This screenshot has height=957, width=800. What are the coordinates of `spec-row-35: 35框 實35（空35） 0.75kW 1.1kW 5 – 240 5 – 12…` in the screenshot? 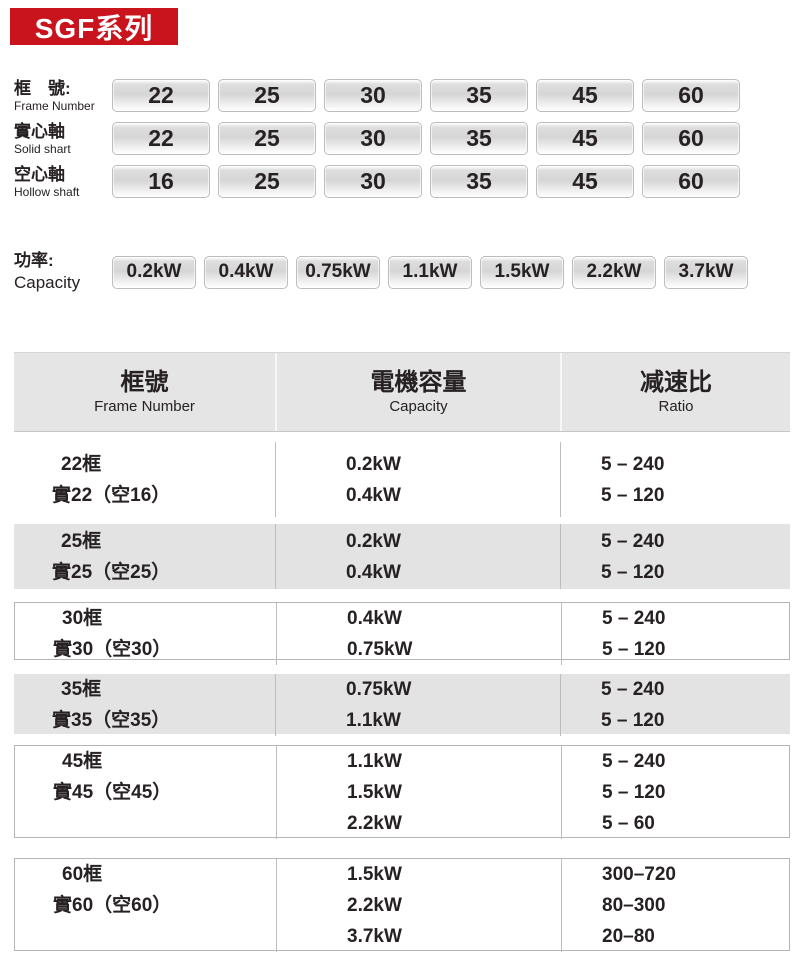 It's located at (402, 705).